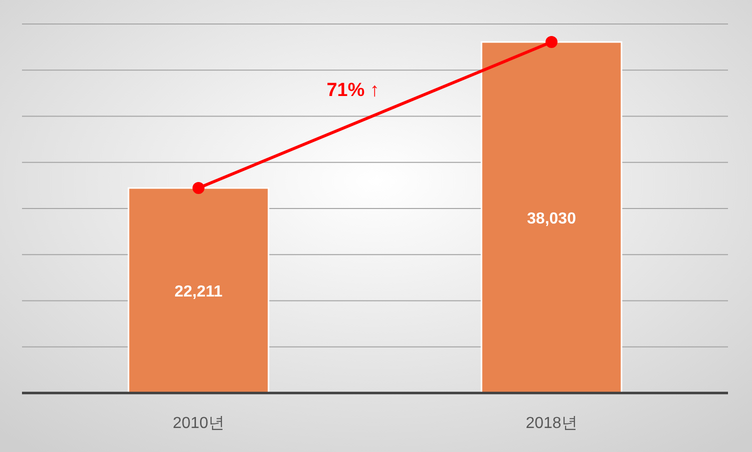 Image resolution: width=752 pixels, height=452 pixels. Describe the element at coordinates (353, 90) in the screenshot. I see `annotation: 71% ↑` at that location.